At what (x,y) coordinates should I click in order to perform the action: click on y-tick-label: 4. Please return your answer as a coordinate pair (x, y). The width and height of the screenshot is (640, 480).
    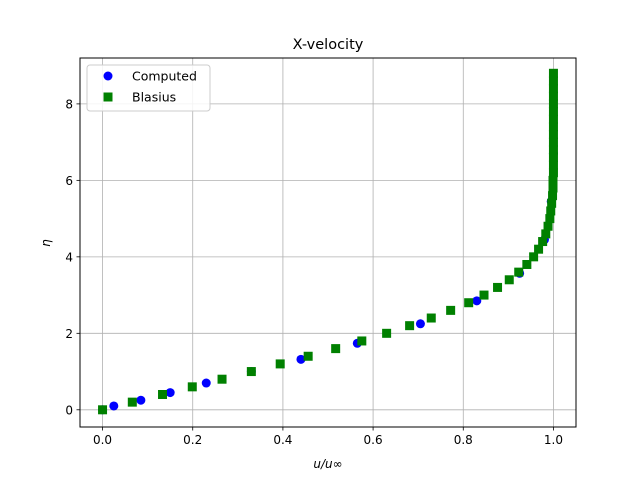
    Looking at the image, I should click on (69, 257).